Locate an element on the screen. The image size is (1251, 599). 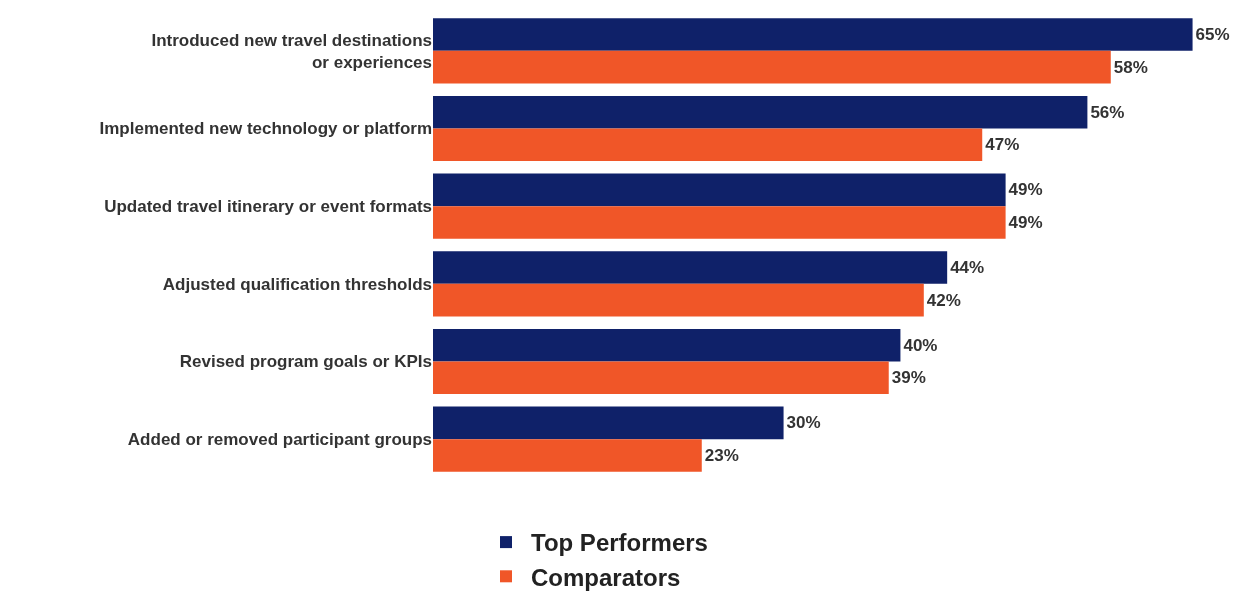
y-tick-label: Implemented new technology or platform is located at coordinates (265, 129).